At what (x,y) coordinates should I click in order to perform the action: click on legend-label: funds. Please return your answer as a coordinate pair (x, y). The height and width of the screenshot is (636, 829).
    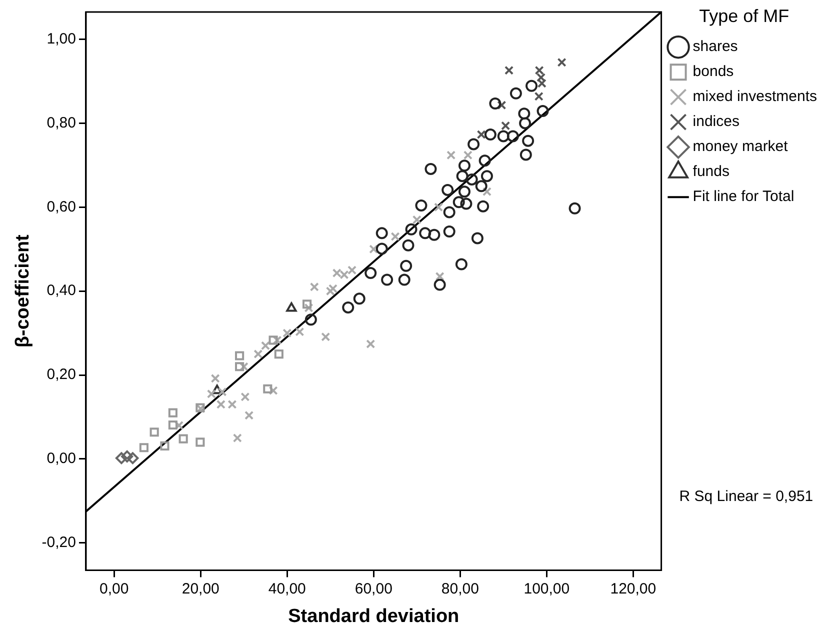
    Looking at the image, I should click on (711, 171).